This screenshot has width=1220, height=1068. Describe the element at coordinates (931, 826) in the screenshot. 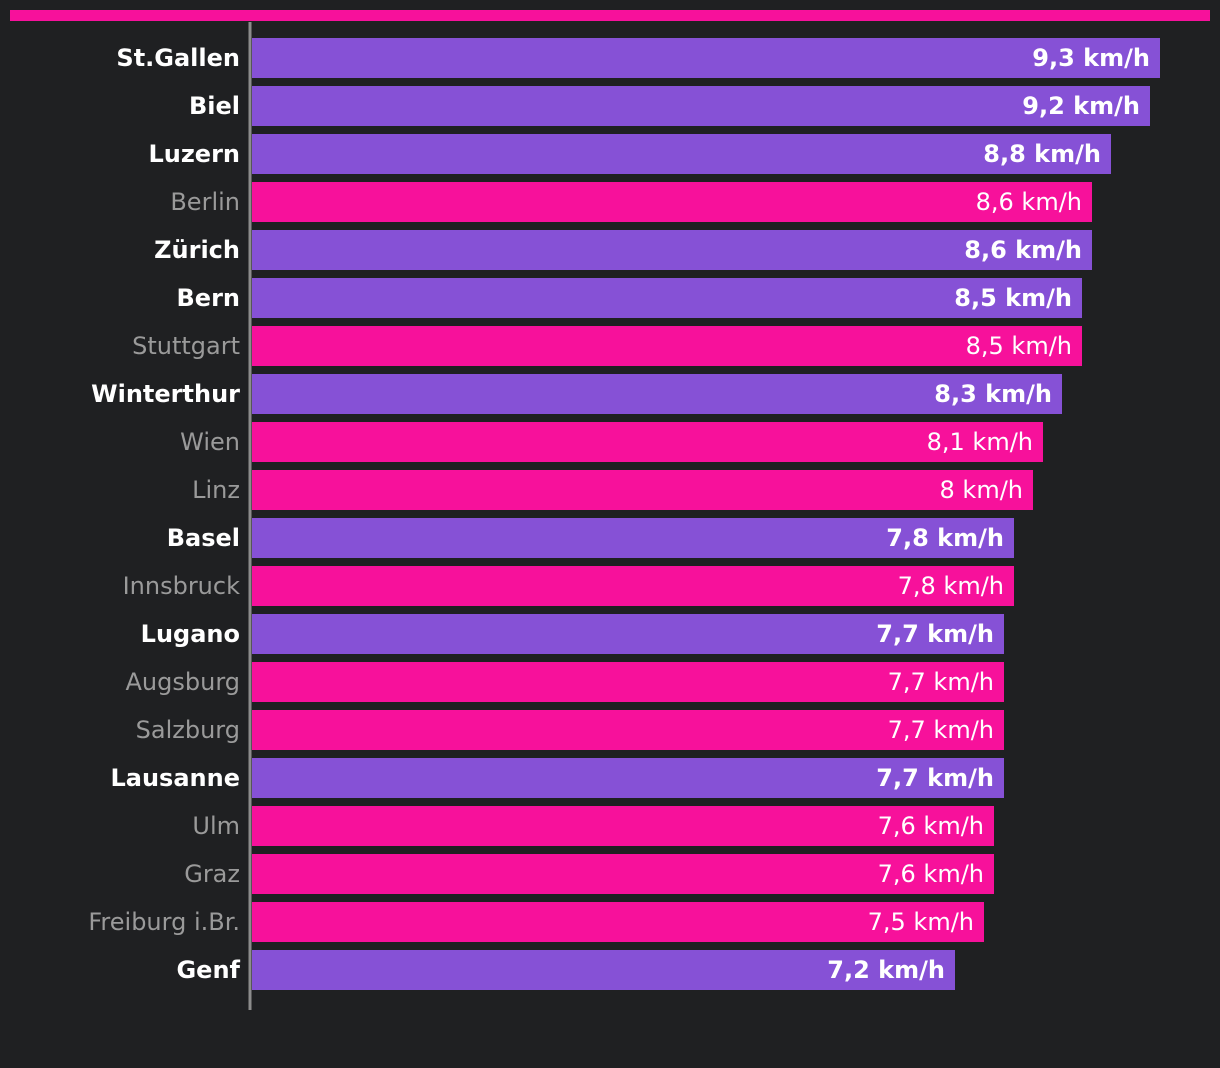

I see `value-label-16: 7,6 km/h` at that location.